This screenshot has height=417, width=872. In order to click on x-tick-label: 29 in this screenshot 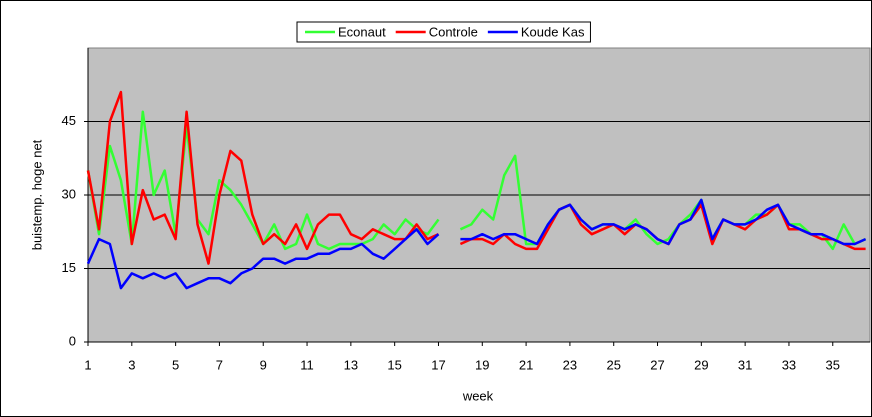, I will do `click(701, 364)`.